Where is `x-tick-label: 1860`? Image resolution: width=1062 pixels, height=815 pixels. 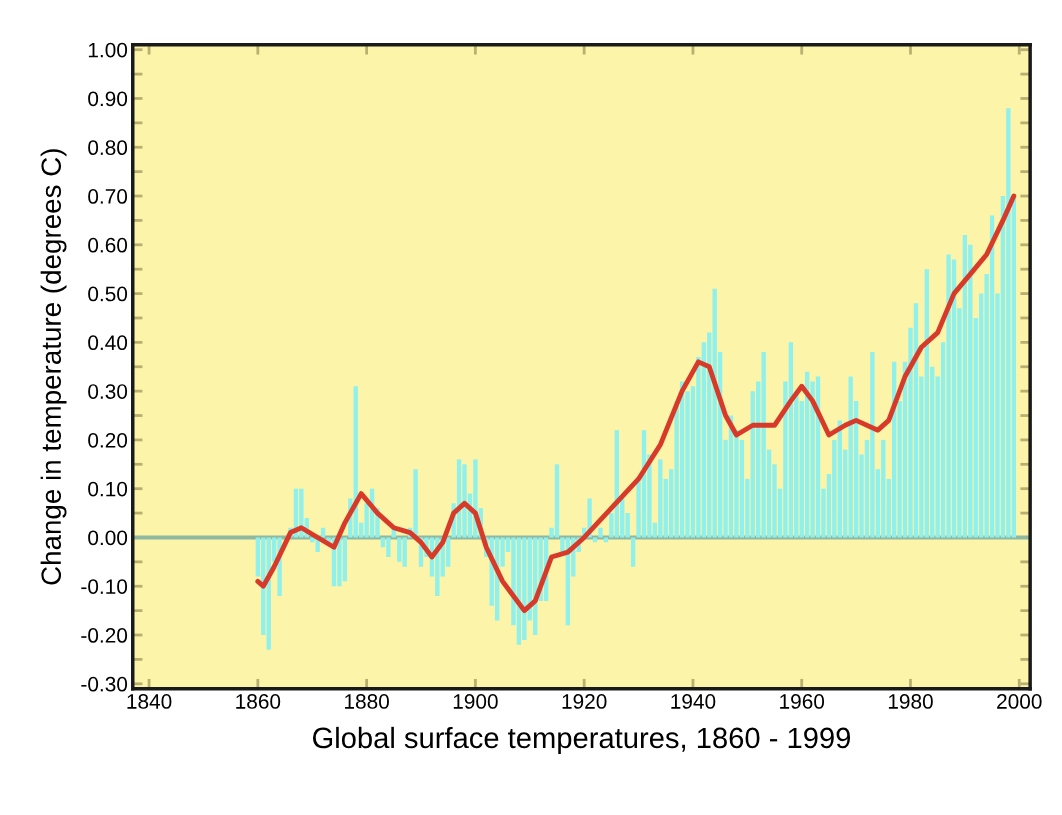 x-tick-label: 1860 is located at coordinates (258, 701).